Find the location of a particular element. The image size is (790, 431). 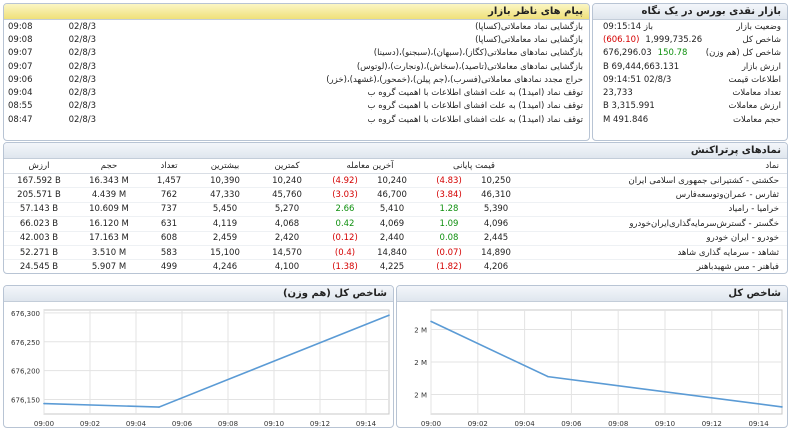

col-header-final-price: قیمت پایانی is located at coordinates (474, 166).